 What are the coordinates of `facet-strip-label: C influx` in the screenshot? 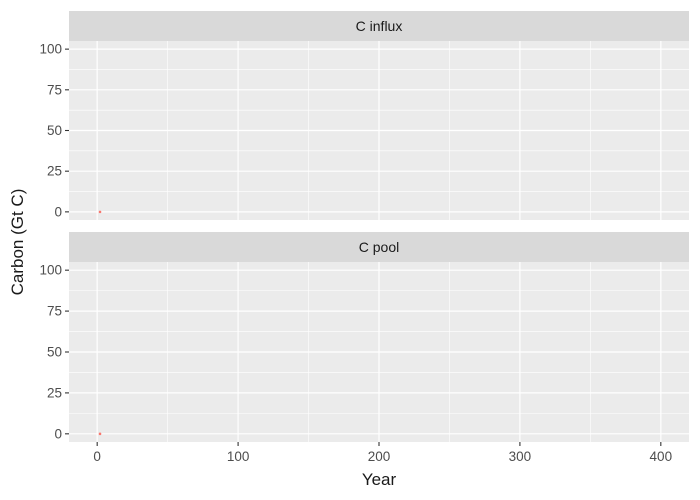 It's located at (379, 26).